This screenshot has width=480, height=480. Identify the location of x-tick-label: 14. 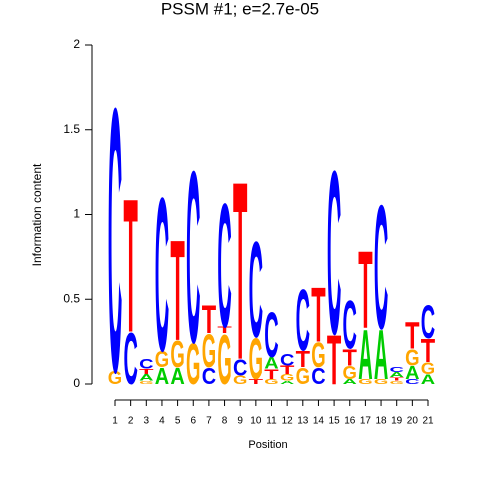
(319, 421).